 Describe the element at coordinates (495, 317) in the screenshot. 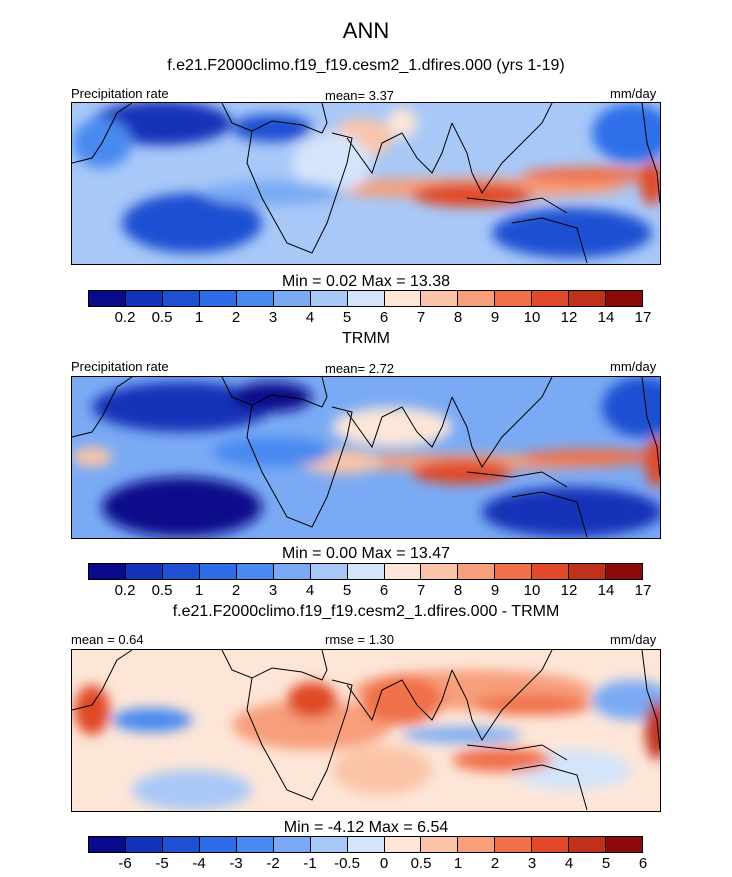

I see `colorbar-tick-label: 9` at that location.